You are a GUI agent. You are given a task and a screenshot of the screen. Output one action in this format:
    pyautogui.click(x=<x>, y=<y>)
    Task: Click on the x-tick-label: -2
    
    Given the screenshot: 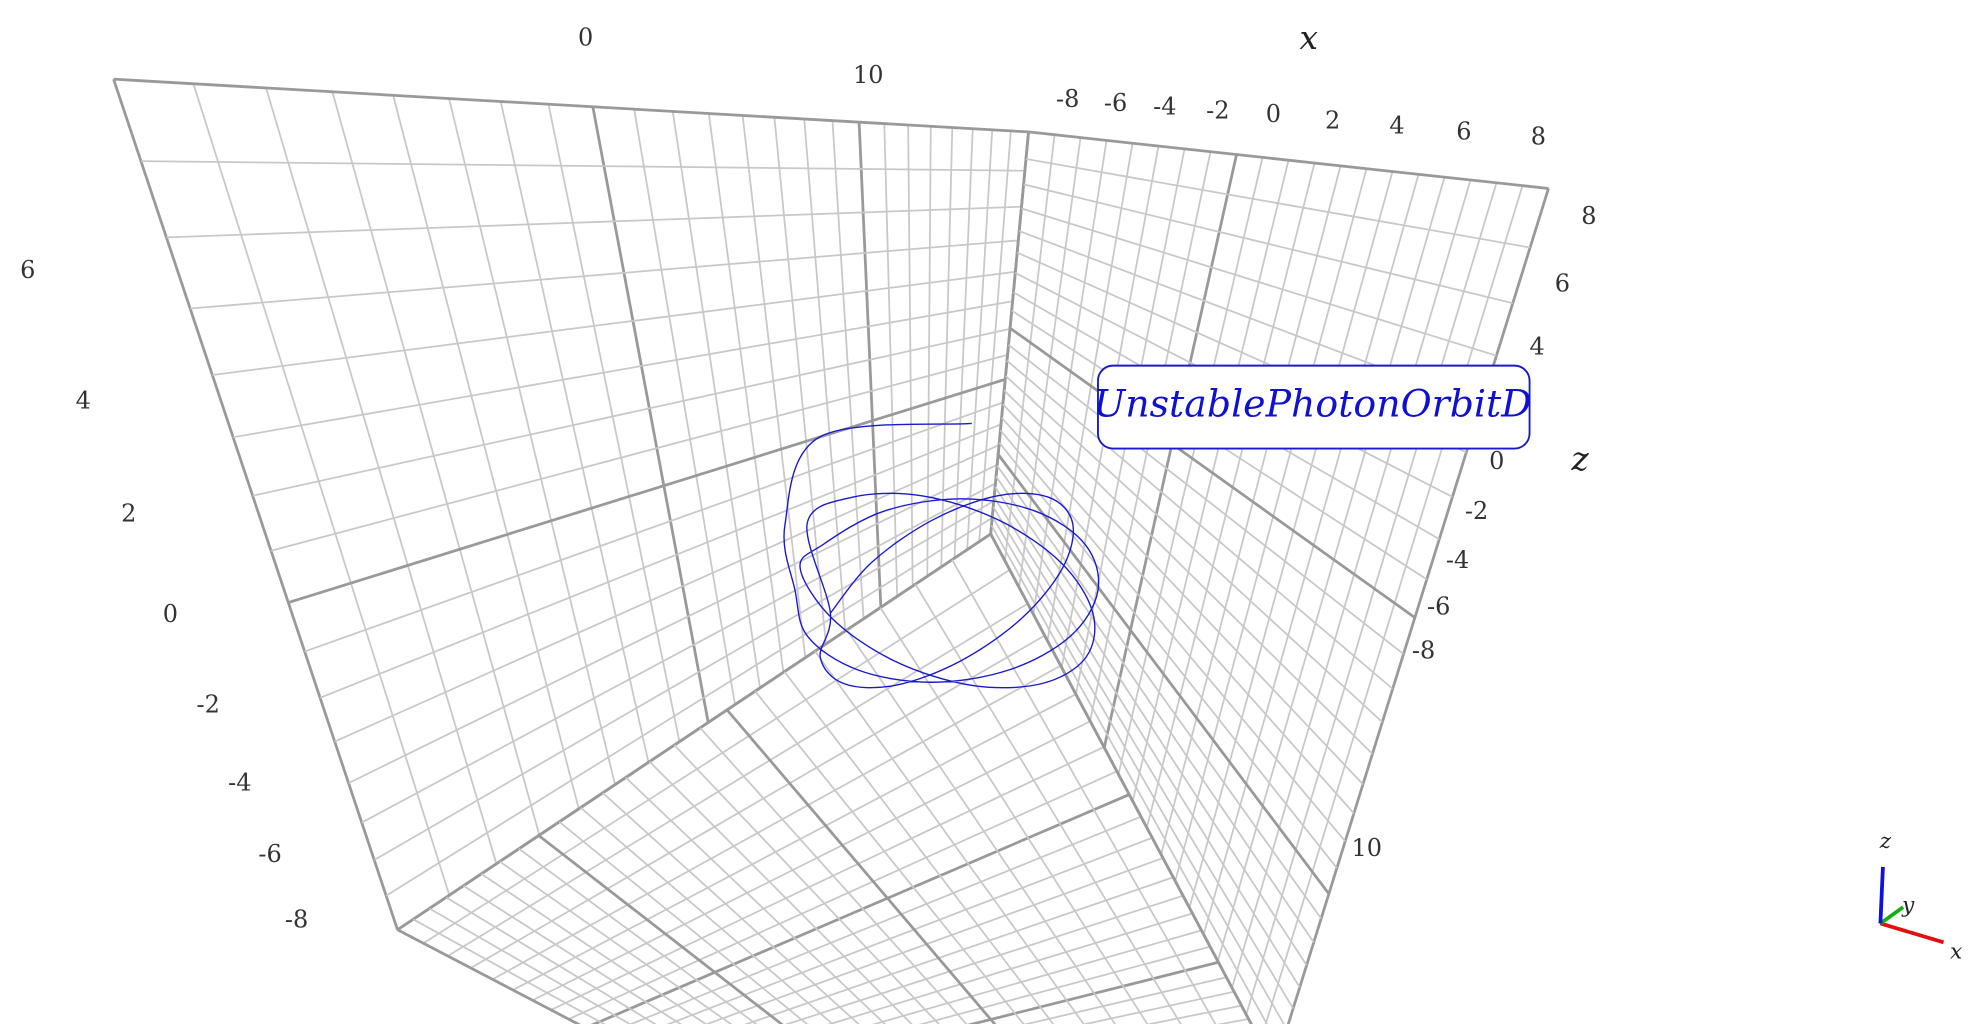 What is the action you would take?
    pyautogui.click(x=1217, y=110)
    